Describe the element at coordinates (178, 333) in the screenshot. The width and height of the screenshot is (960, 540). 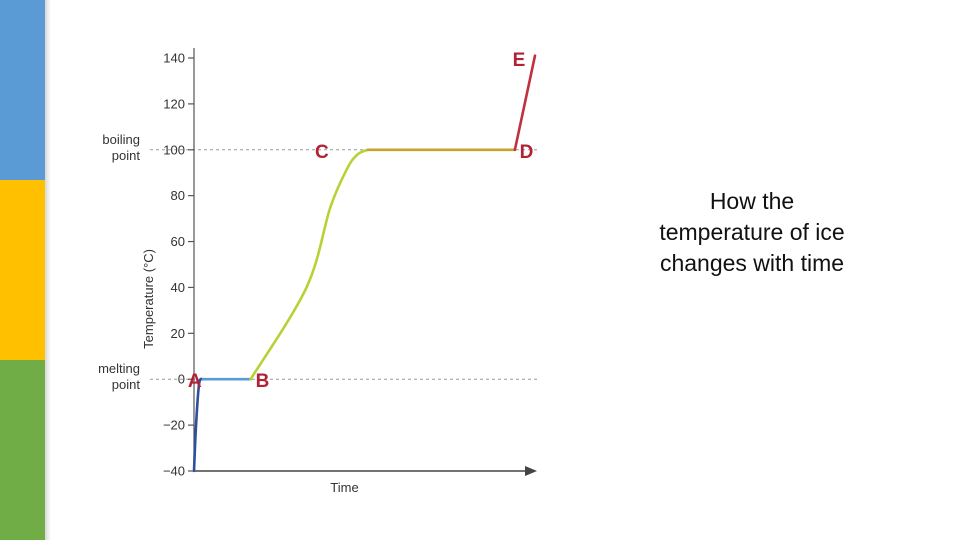
I see `y-tick-label: 20` at that location.